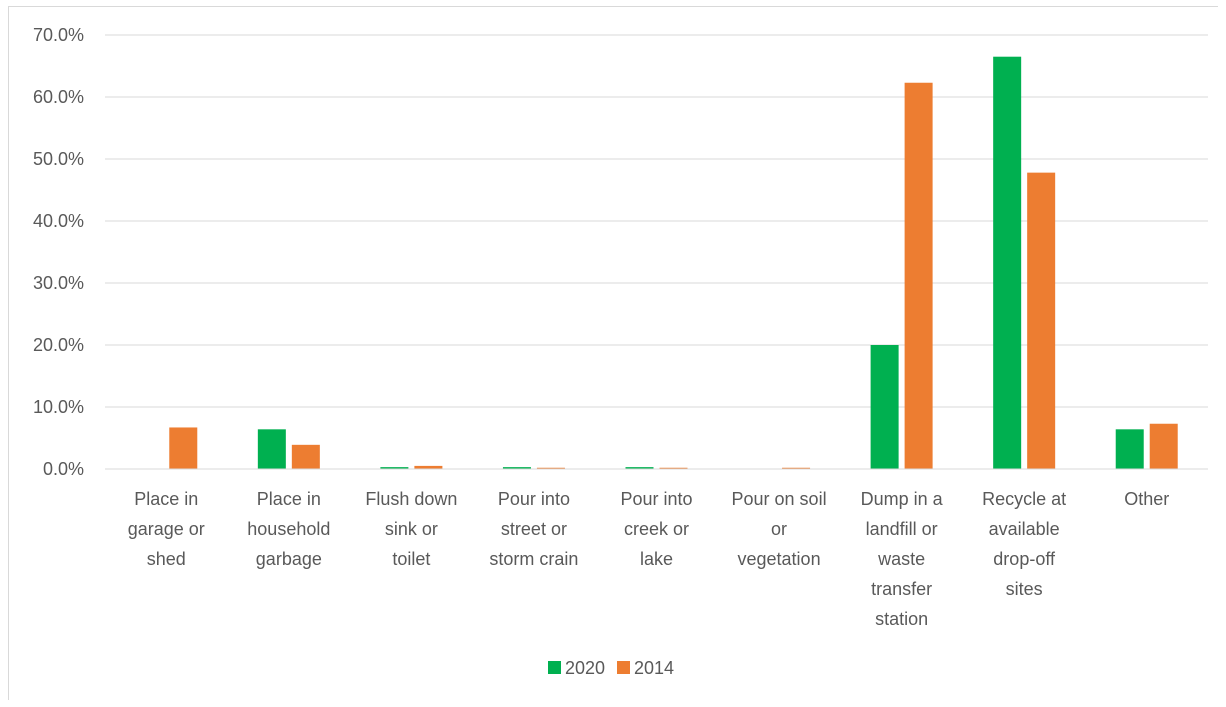  What do you see at coordinates (1146, 499) in the screenshot?
I see `category-label: Other` at bounding box center [1146, 499].